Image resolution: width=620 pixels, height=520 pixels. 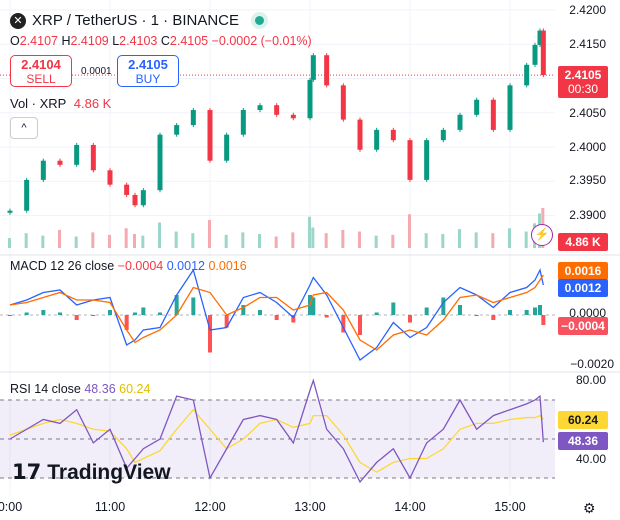 What do you see at coordinates (227, 266) in the screenshot?
I see `macd-signal-value: 0.0016` at bounding box center [227, 266].